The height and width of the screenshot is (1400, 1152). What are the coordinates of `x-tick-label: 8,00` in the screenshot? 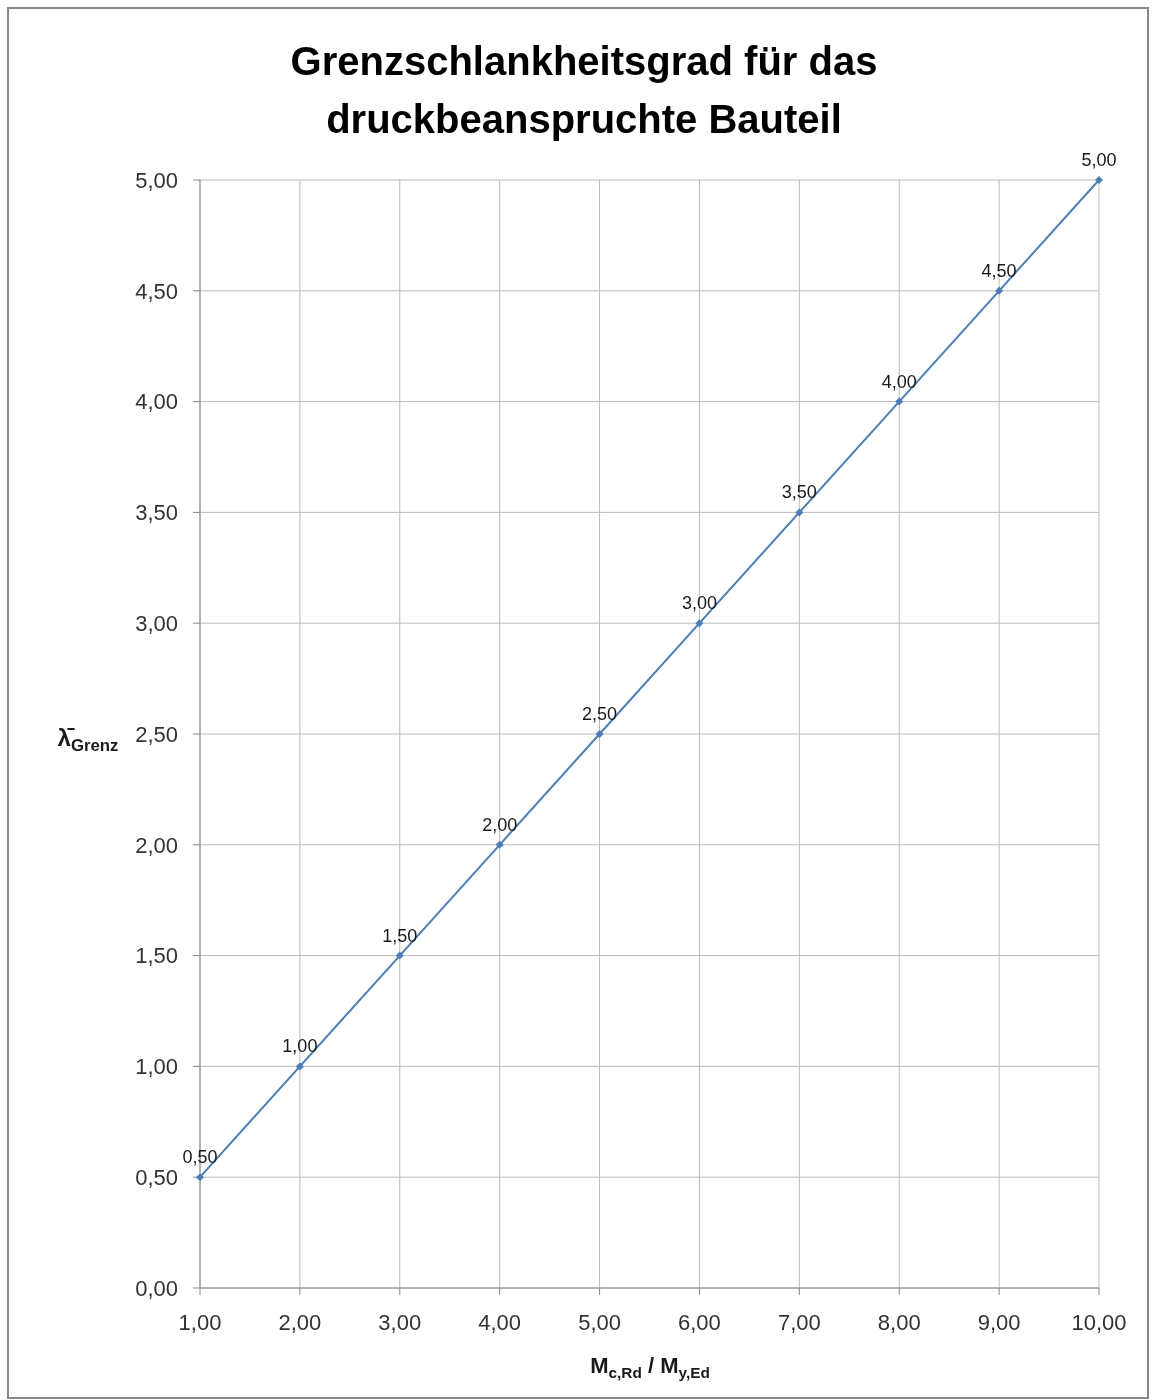 It's located at (899, 1322).